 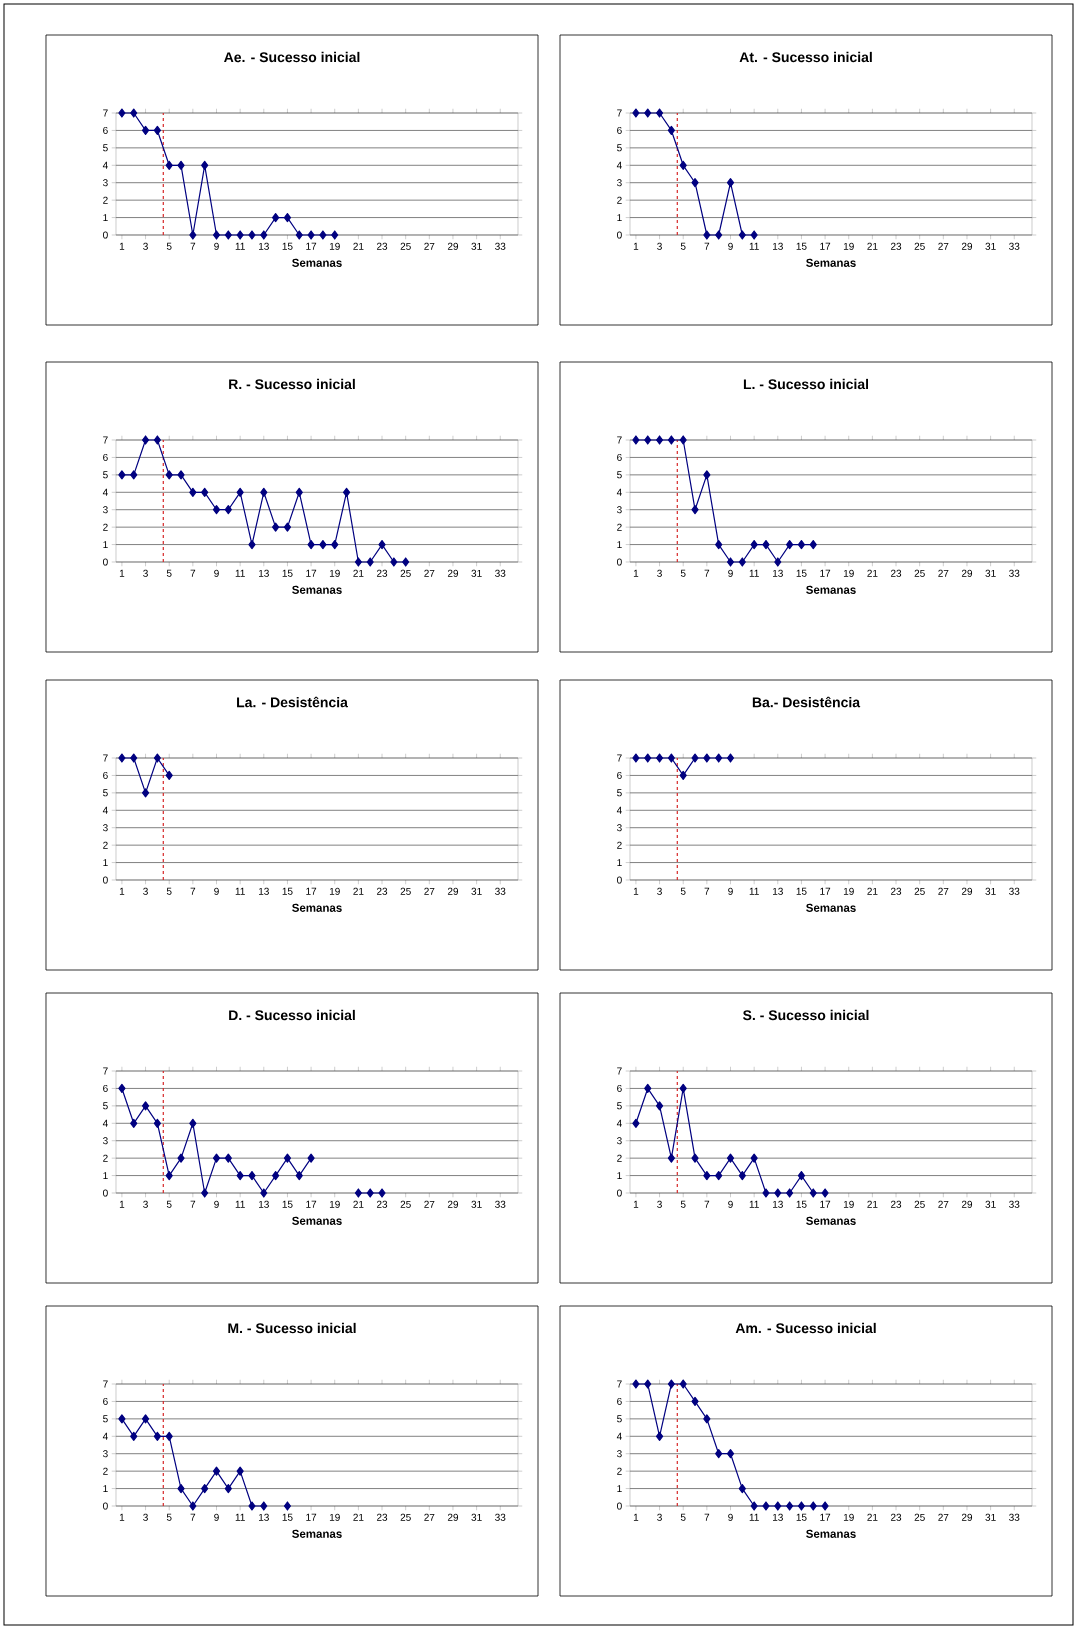 I want to click on chart-title: Ae. - Sucesso inicial, so click(x=292, y=57).